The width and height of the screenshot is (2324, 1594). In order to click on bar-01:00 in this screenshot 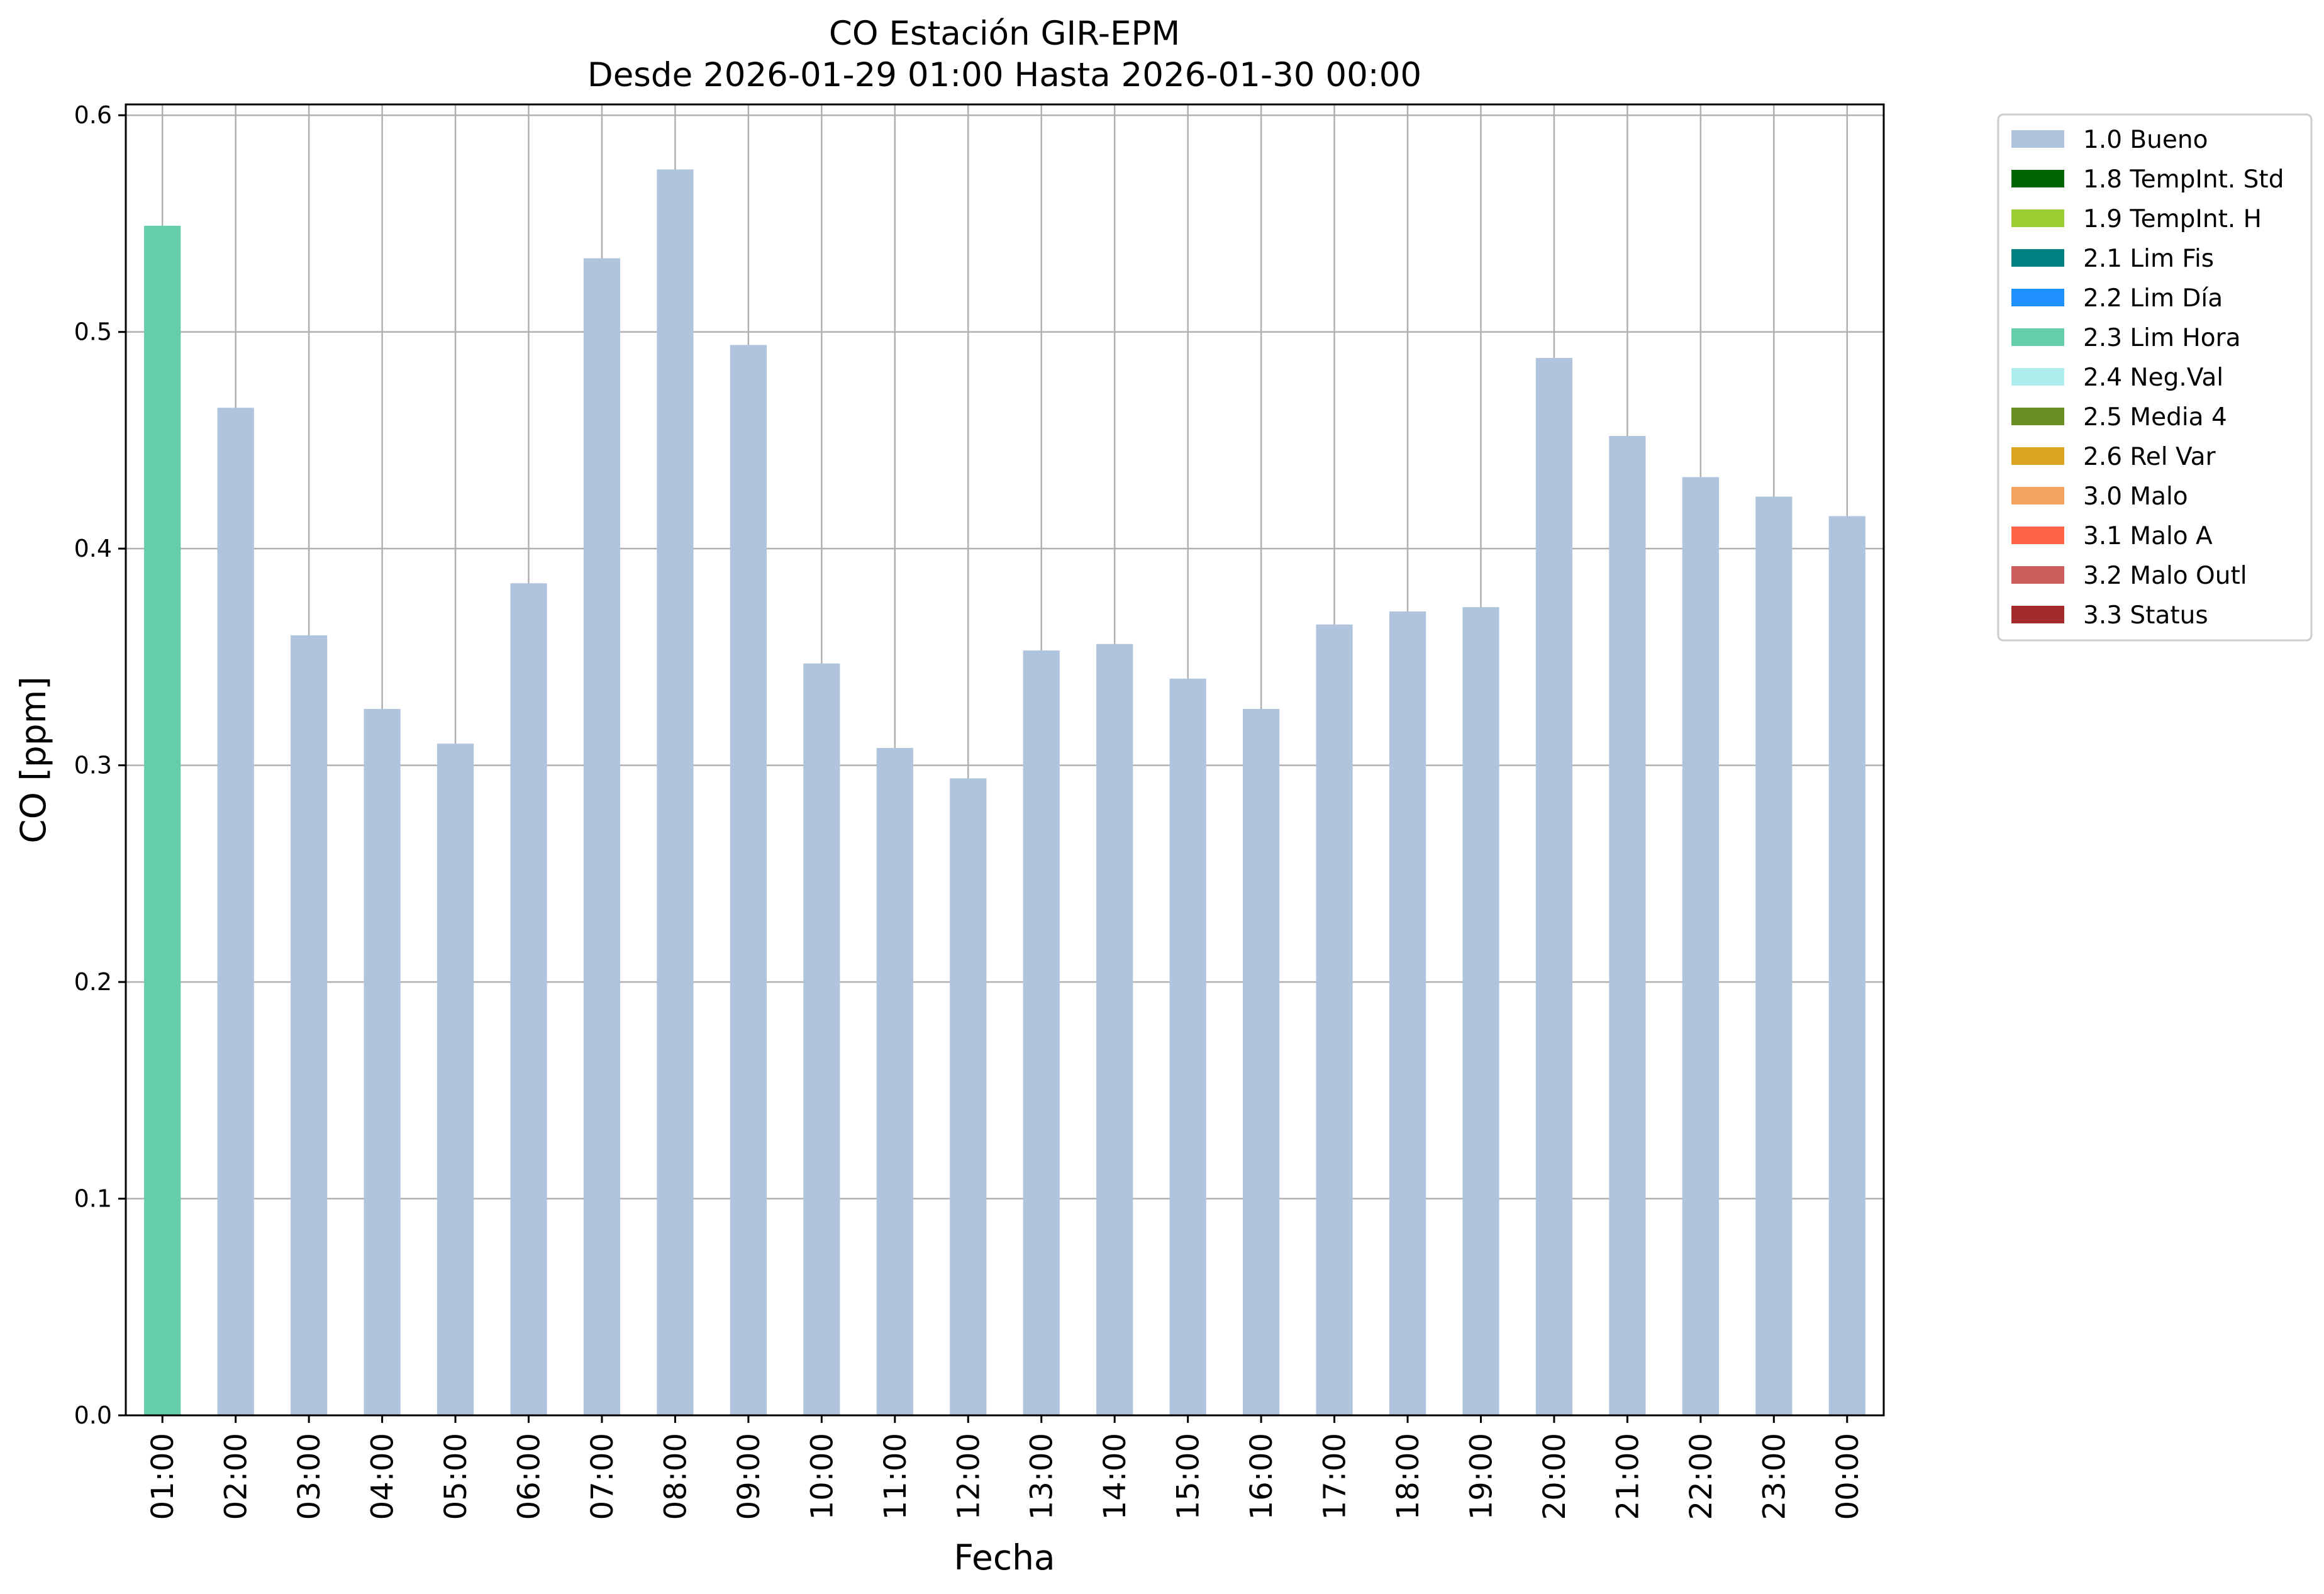, I will do `click(163, 820)`.